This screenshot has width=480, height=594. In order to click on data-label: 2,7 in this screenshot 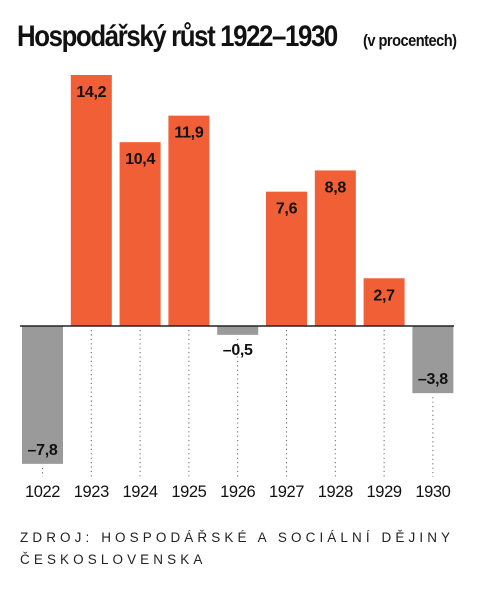, I will do `click(384, 295)`.